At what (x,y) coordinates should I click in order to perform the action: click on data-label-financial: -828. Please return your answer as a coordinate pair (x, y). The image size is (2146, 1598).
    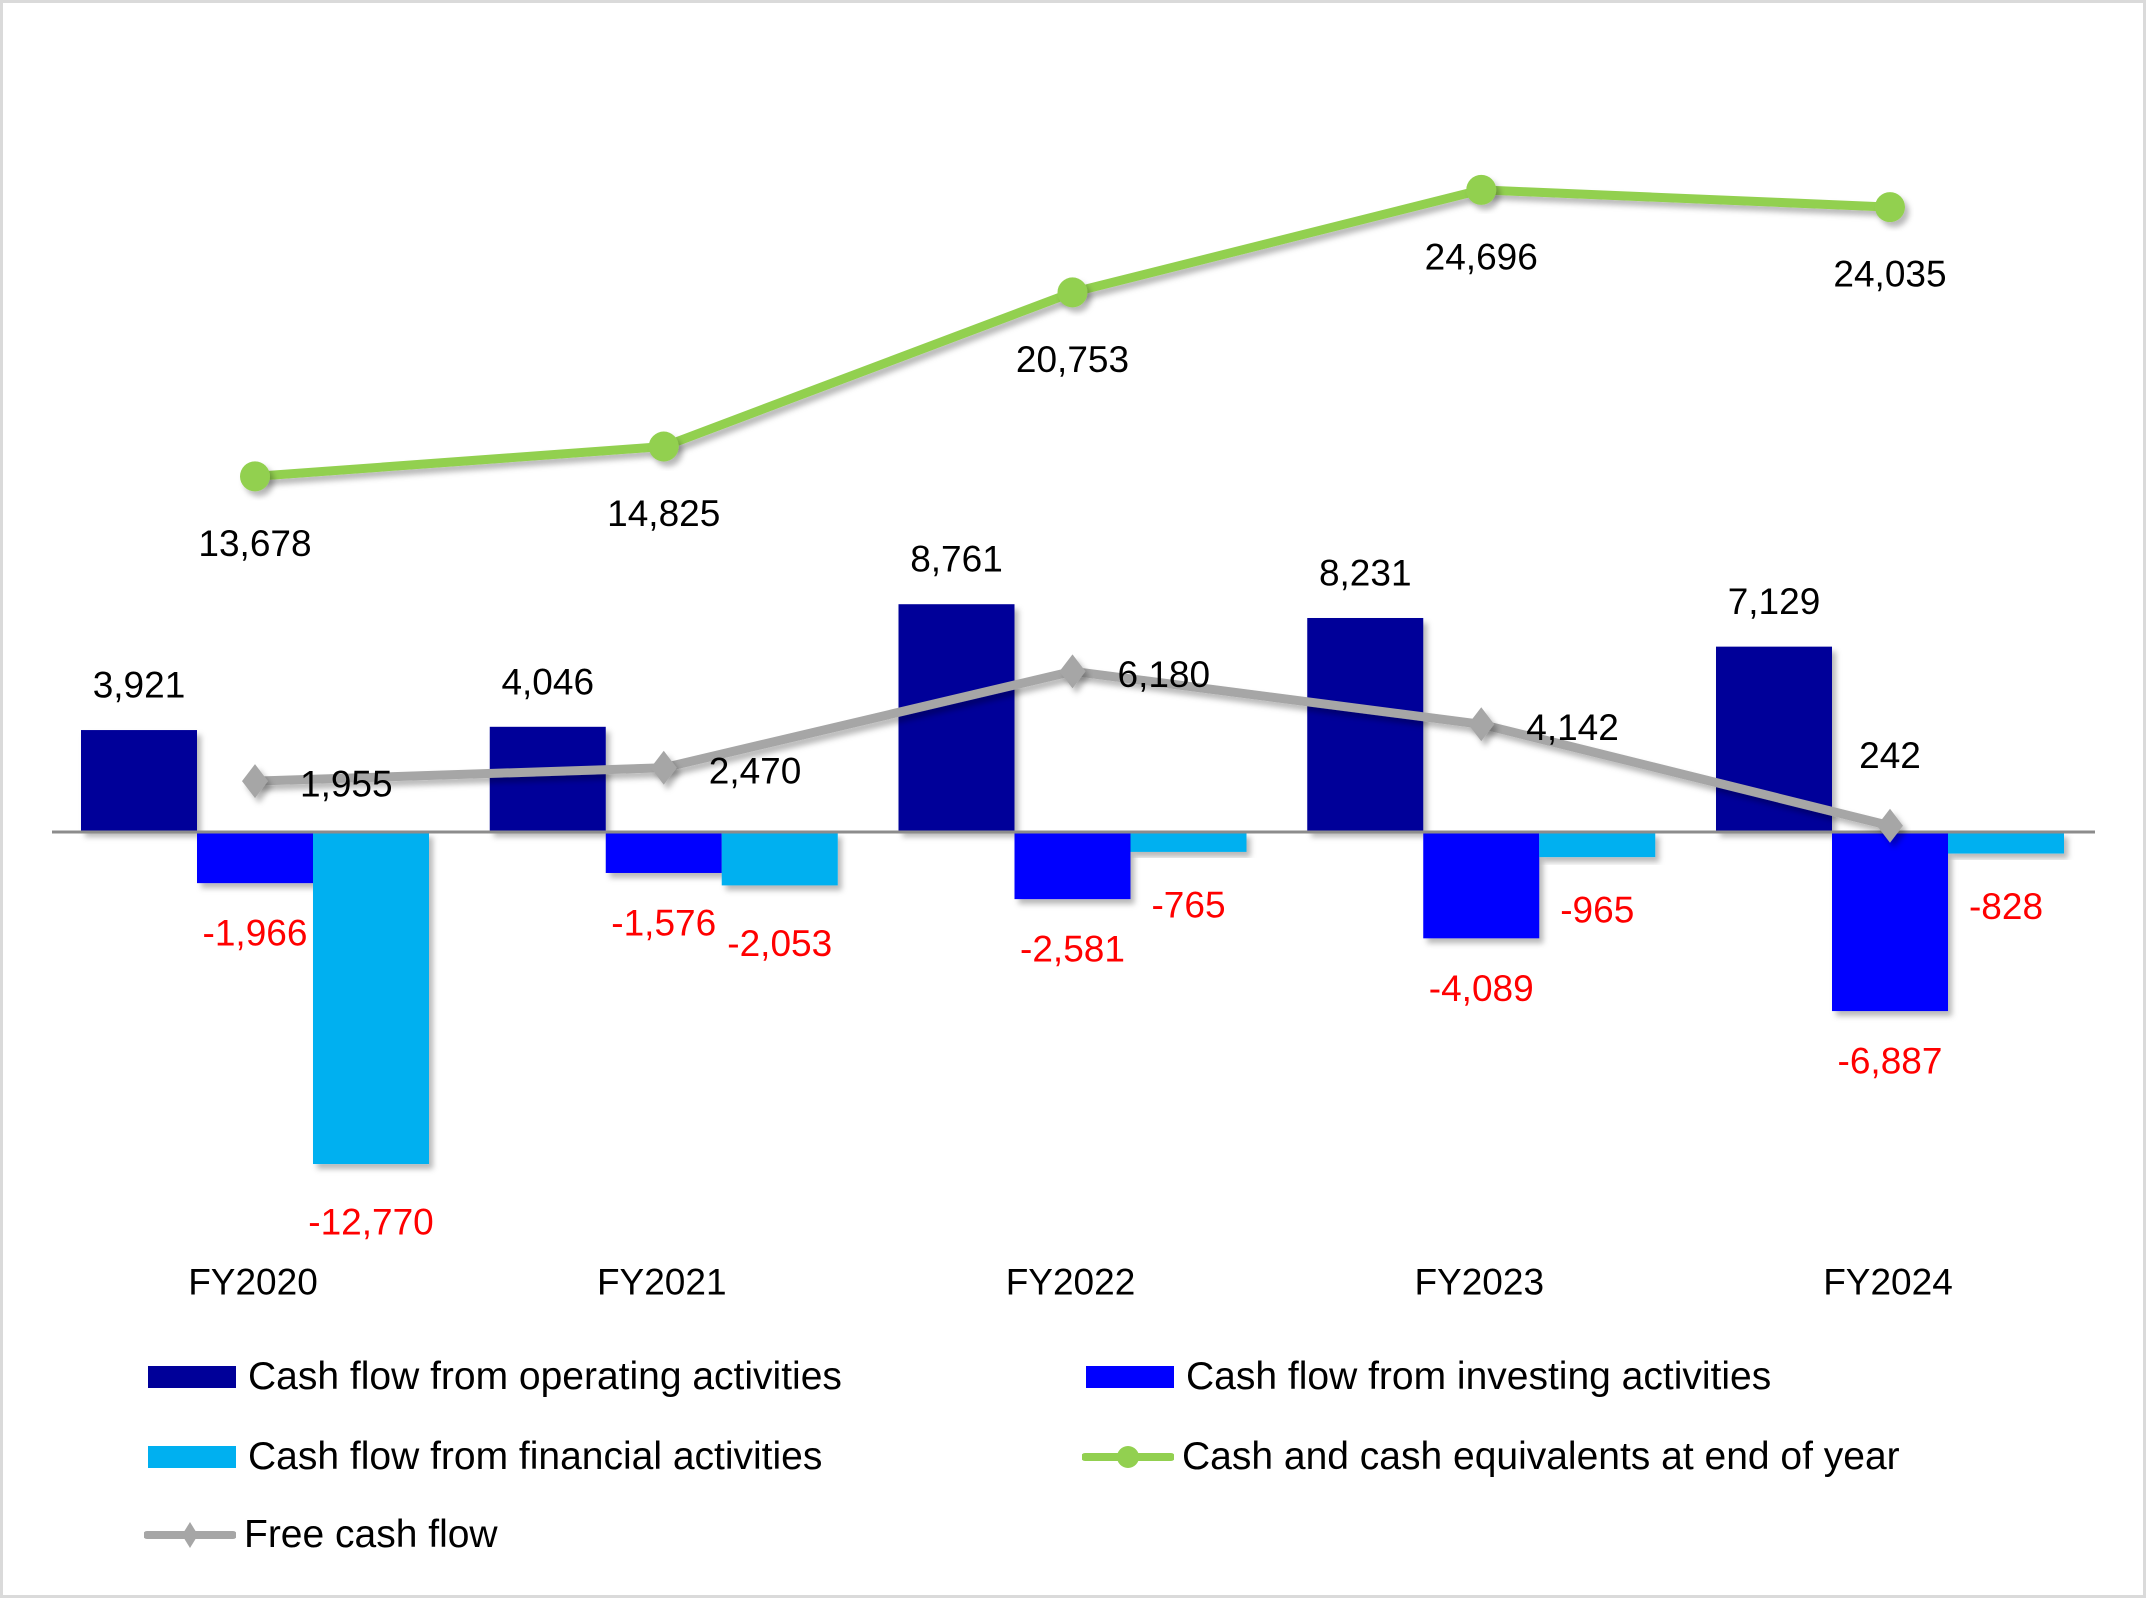
    Looking at the image, I should click on (2006, 906).